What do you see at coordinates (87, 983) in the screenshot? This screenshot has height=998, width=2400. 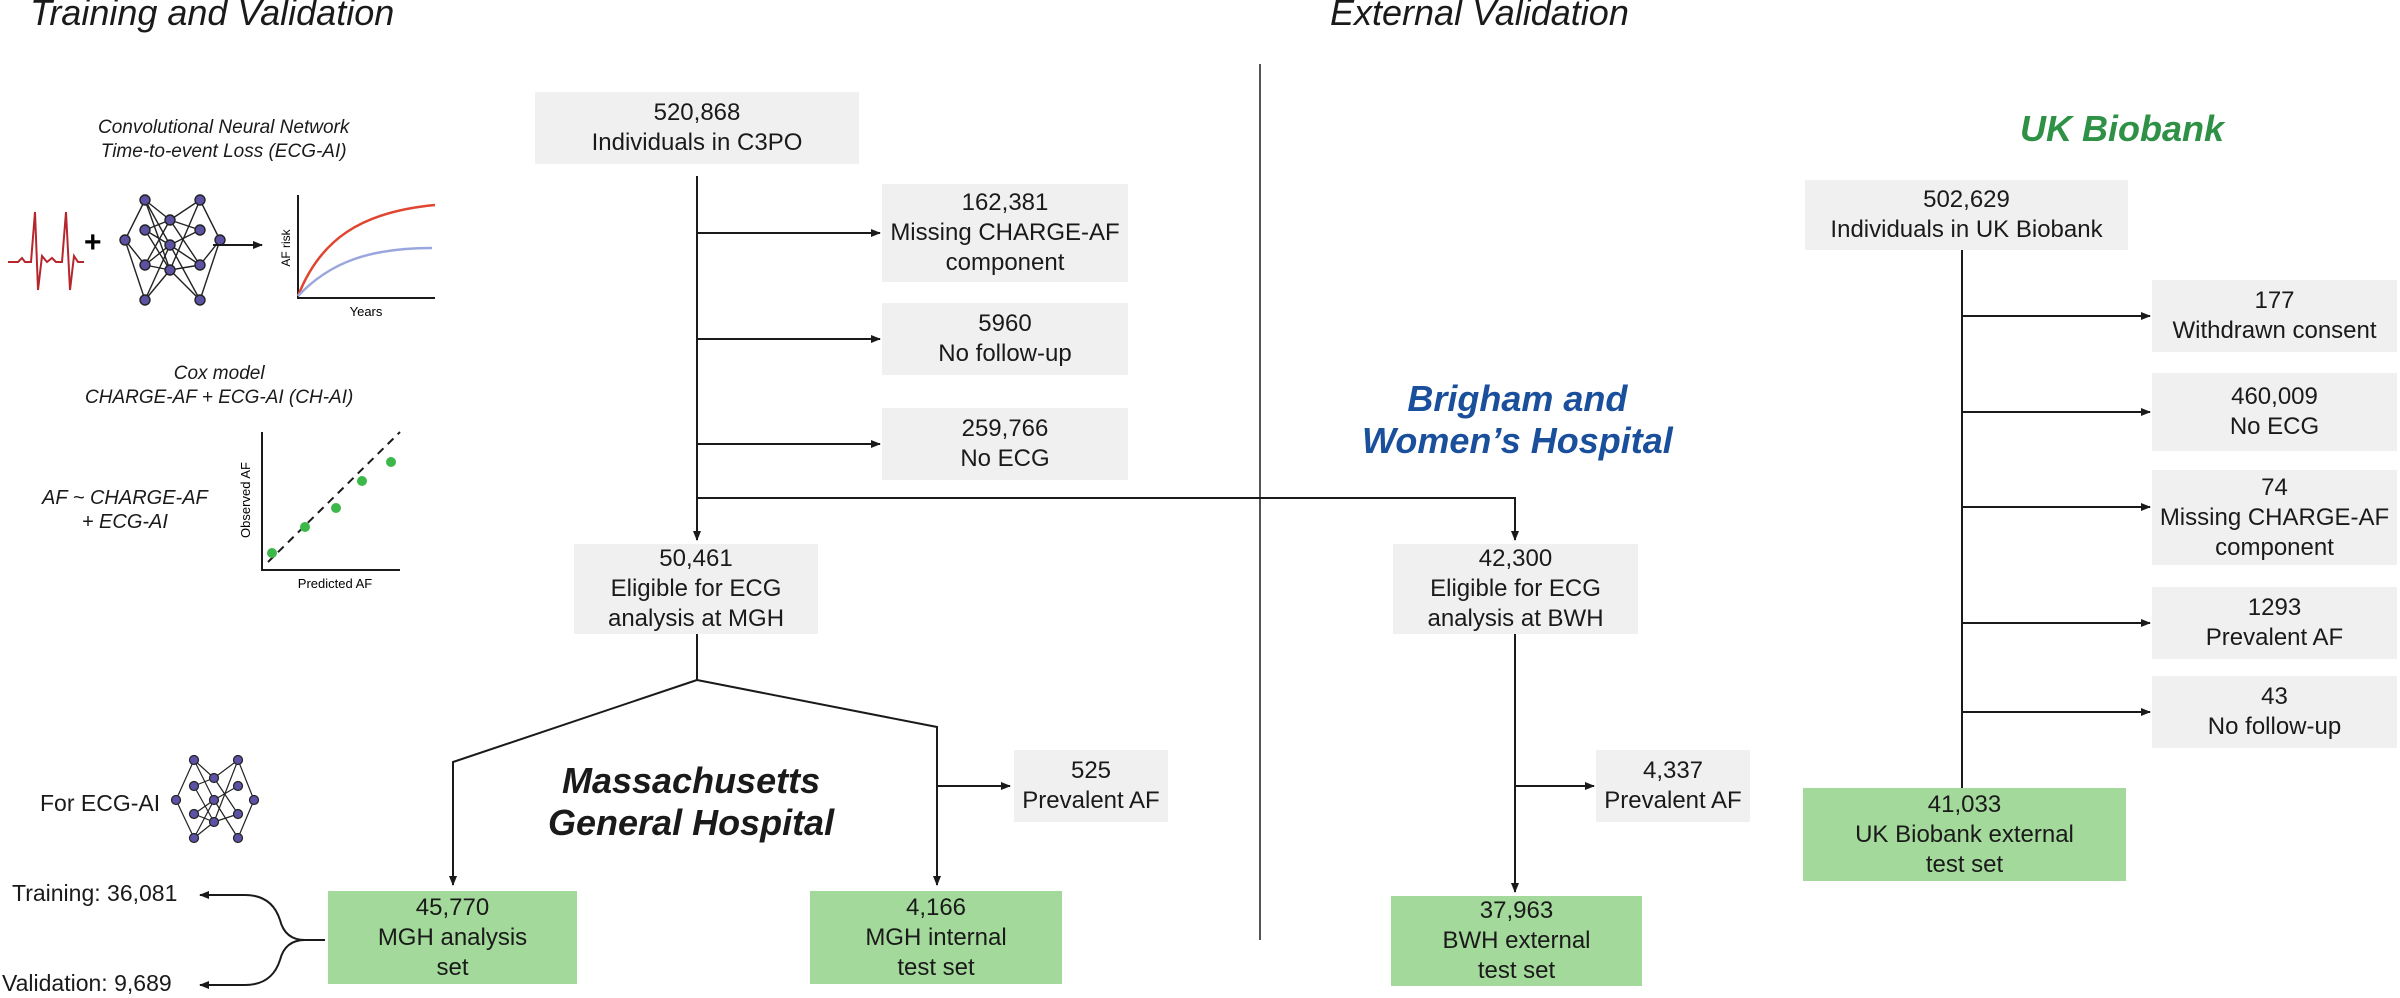 I see `validation-split-label: Validation: 9,689` at bounding box center [87, 983].